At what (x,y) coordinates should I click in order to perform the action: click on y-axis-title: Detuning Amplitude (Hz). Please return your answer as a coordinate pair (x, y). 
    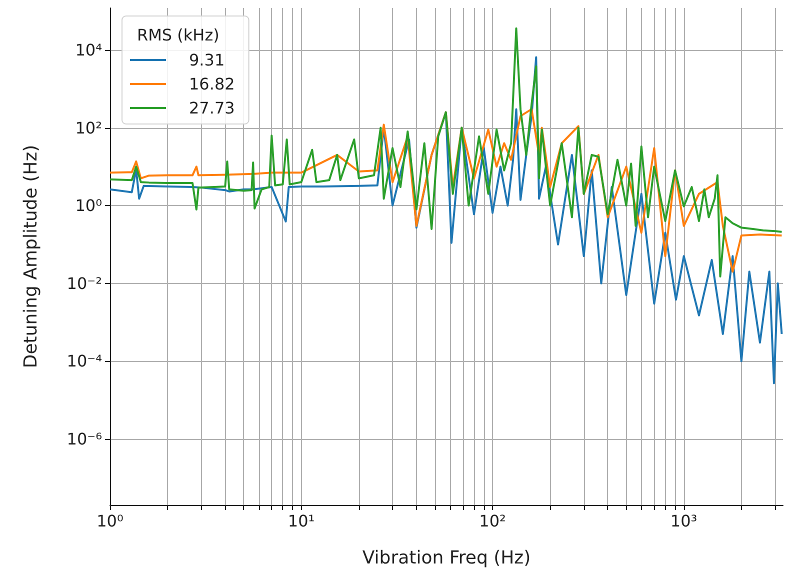
    Looking at the image, I should click on (31, 256).